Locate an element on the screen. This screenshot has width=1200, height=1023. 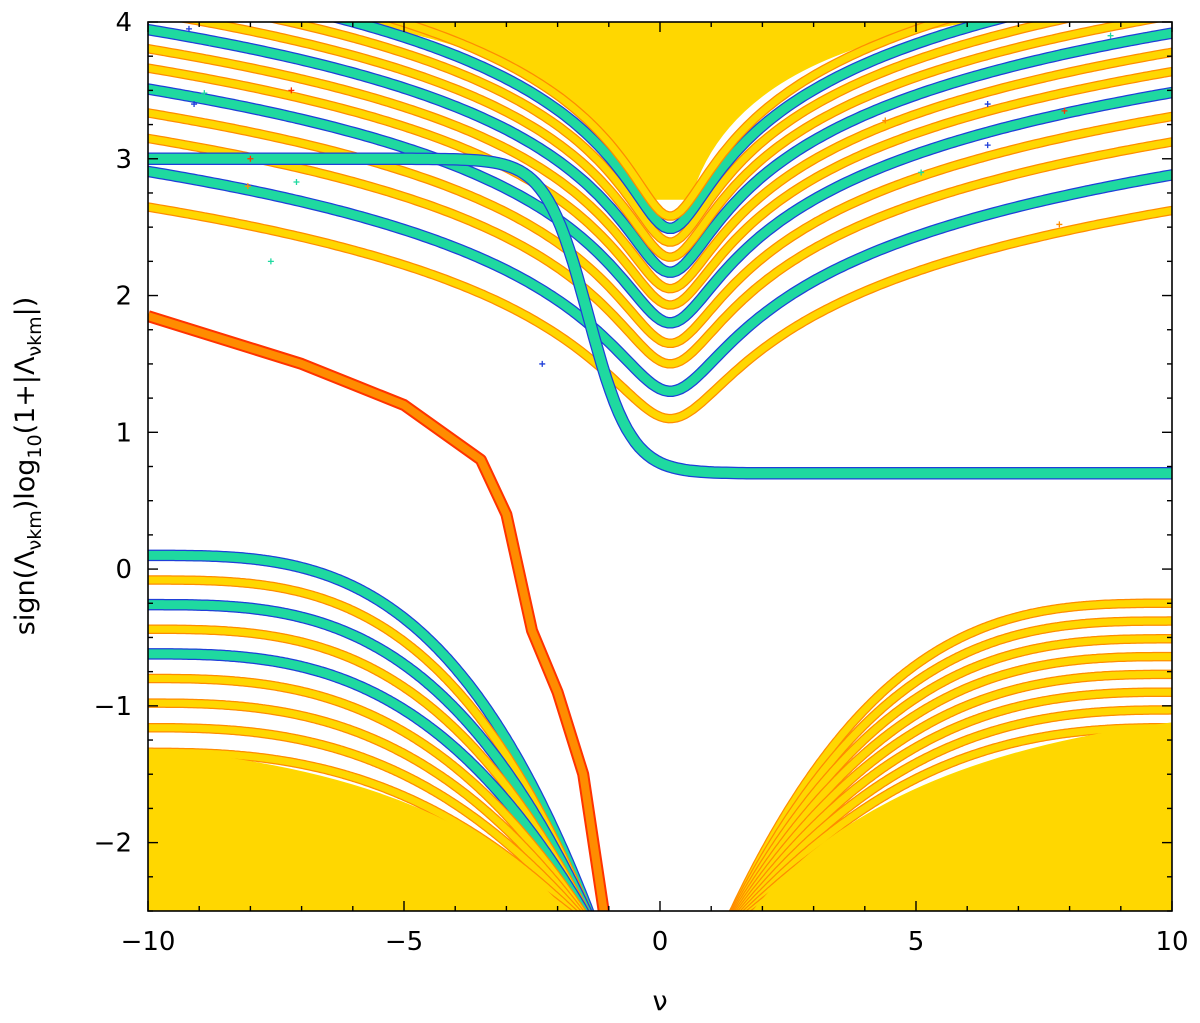
dense-curves-bottom-left is located at coordinates (357, 829).